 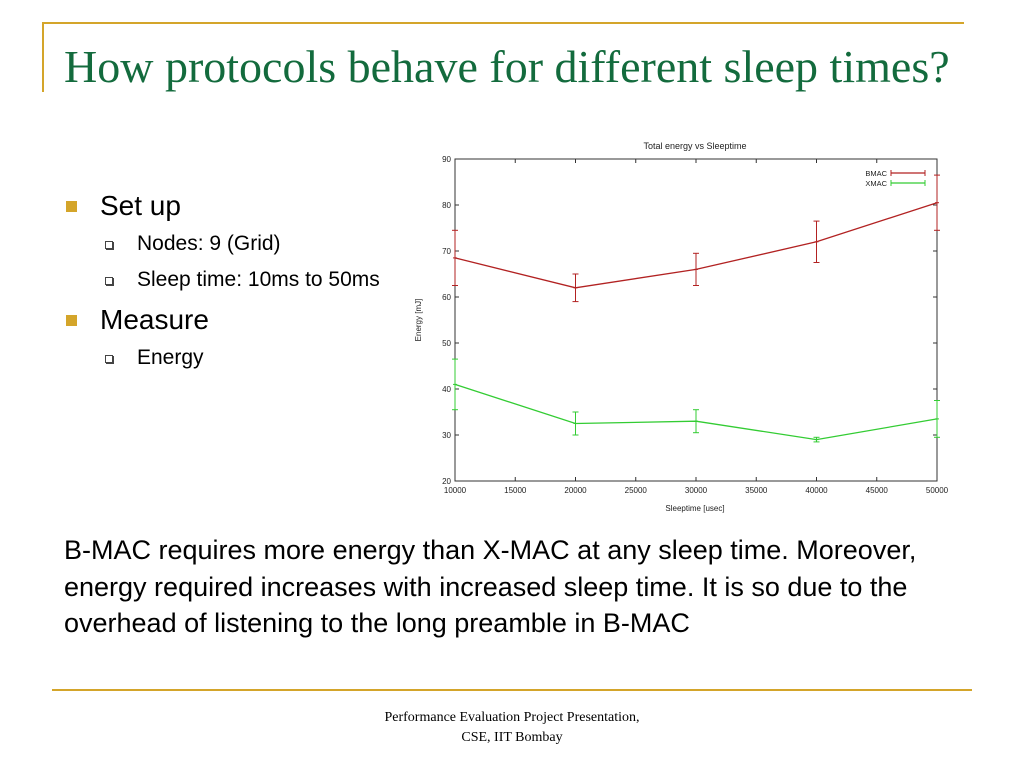 I want to click on y-tick-label: 20, so click(x=446, y=481).